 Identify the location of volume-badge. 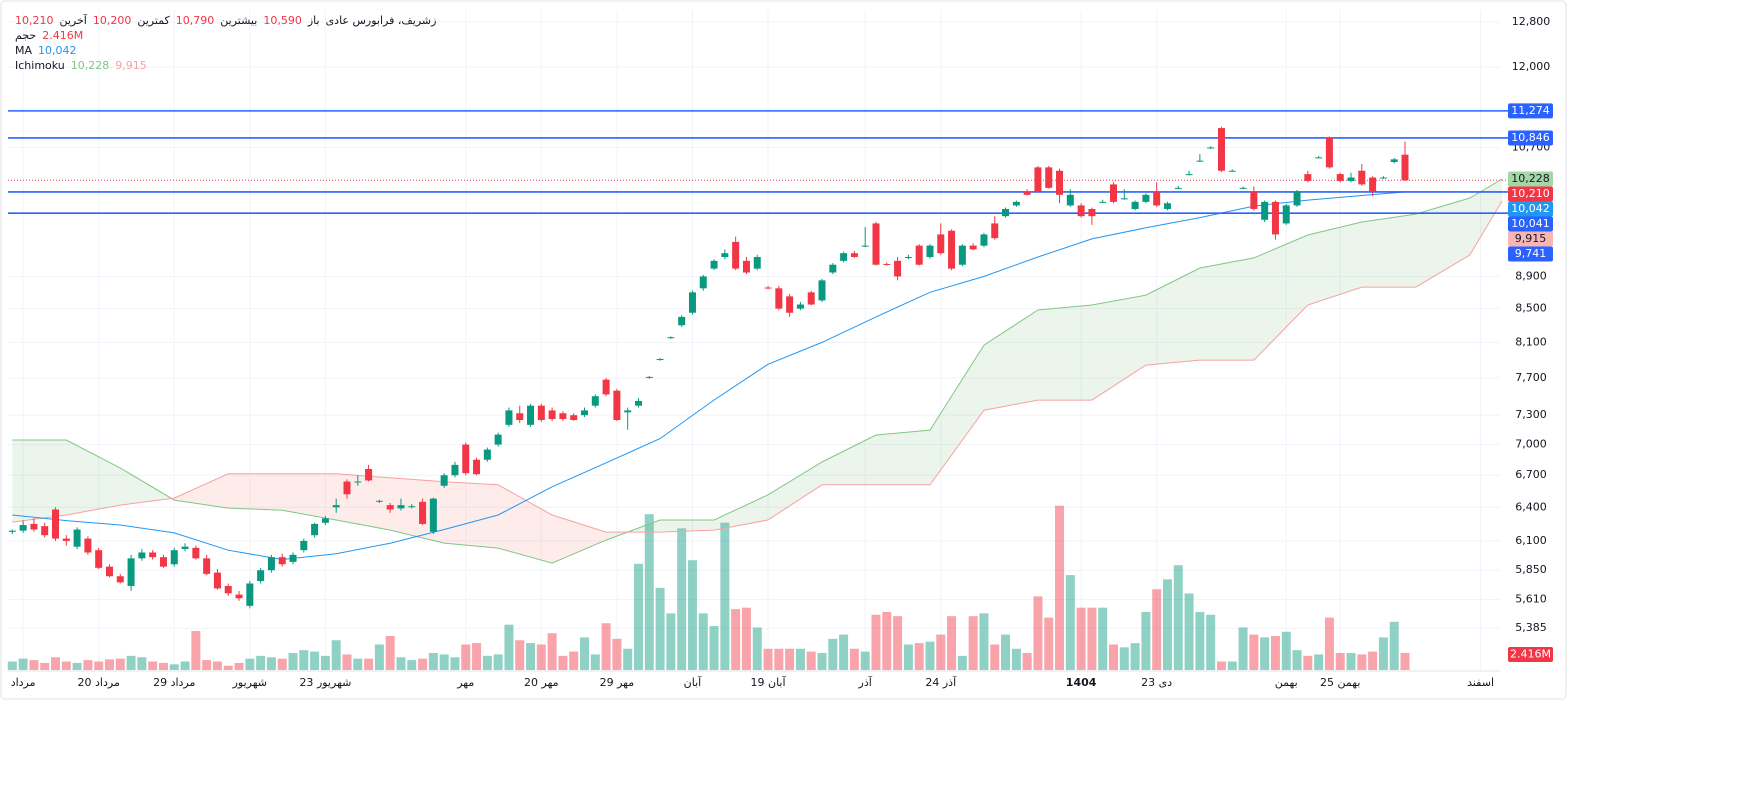
(1530, 654).